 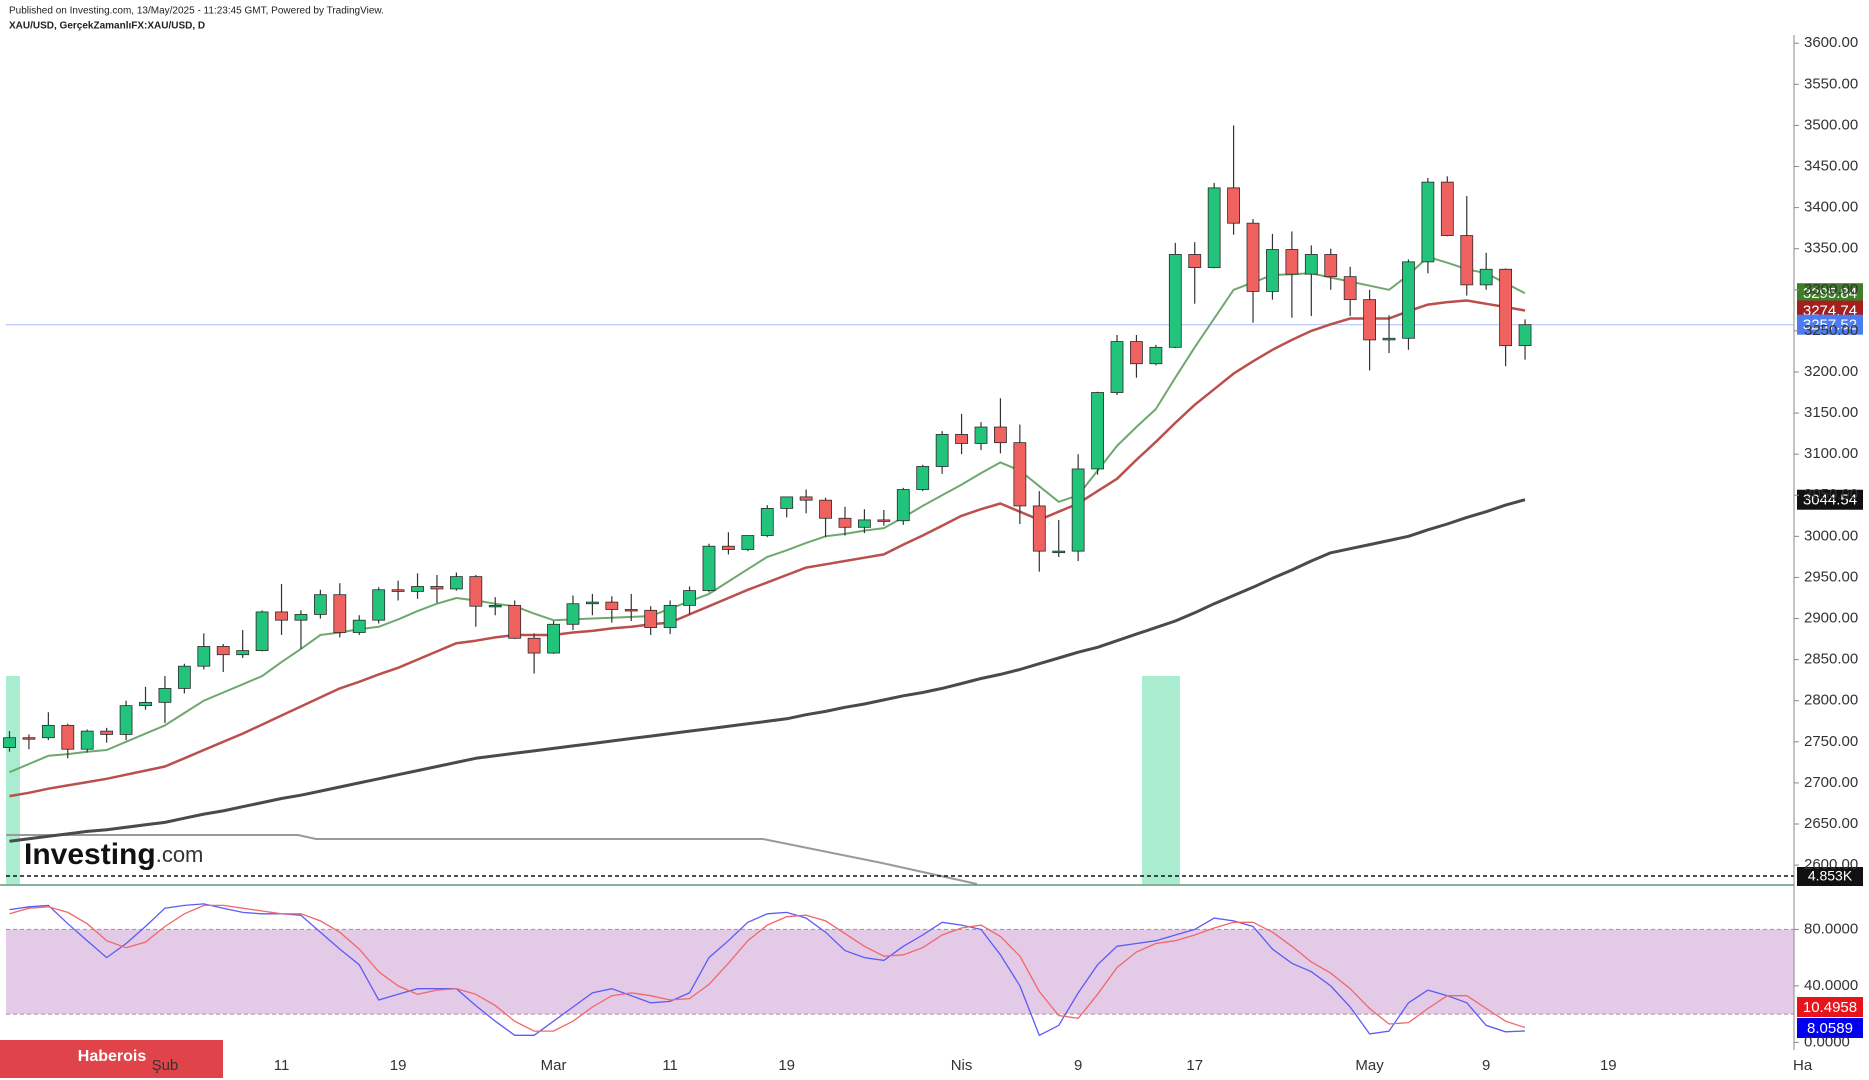 I want to click on volume-average-line, so click(x=492, y=859).